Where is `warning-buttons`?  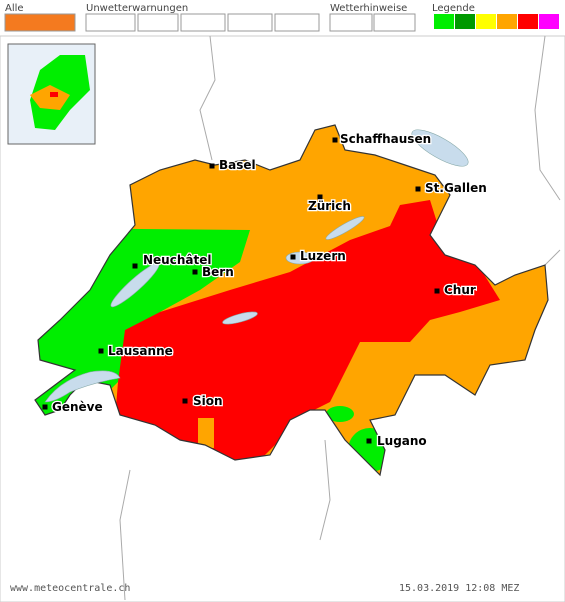 warning-buttons is located at coordinates (250, 22).